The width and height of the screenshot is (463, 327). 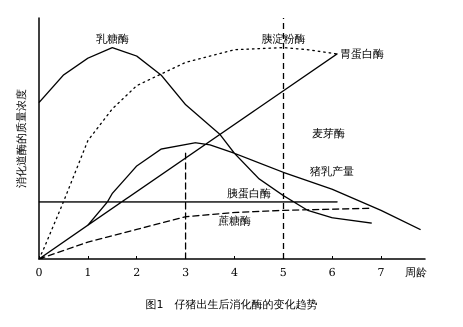 I want to click on series-label: 胰淀粉酶, so click(x=283, y=39).